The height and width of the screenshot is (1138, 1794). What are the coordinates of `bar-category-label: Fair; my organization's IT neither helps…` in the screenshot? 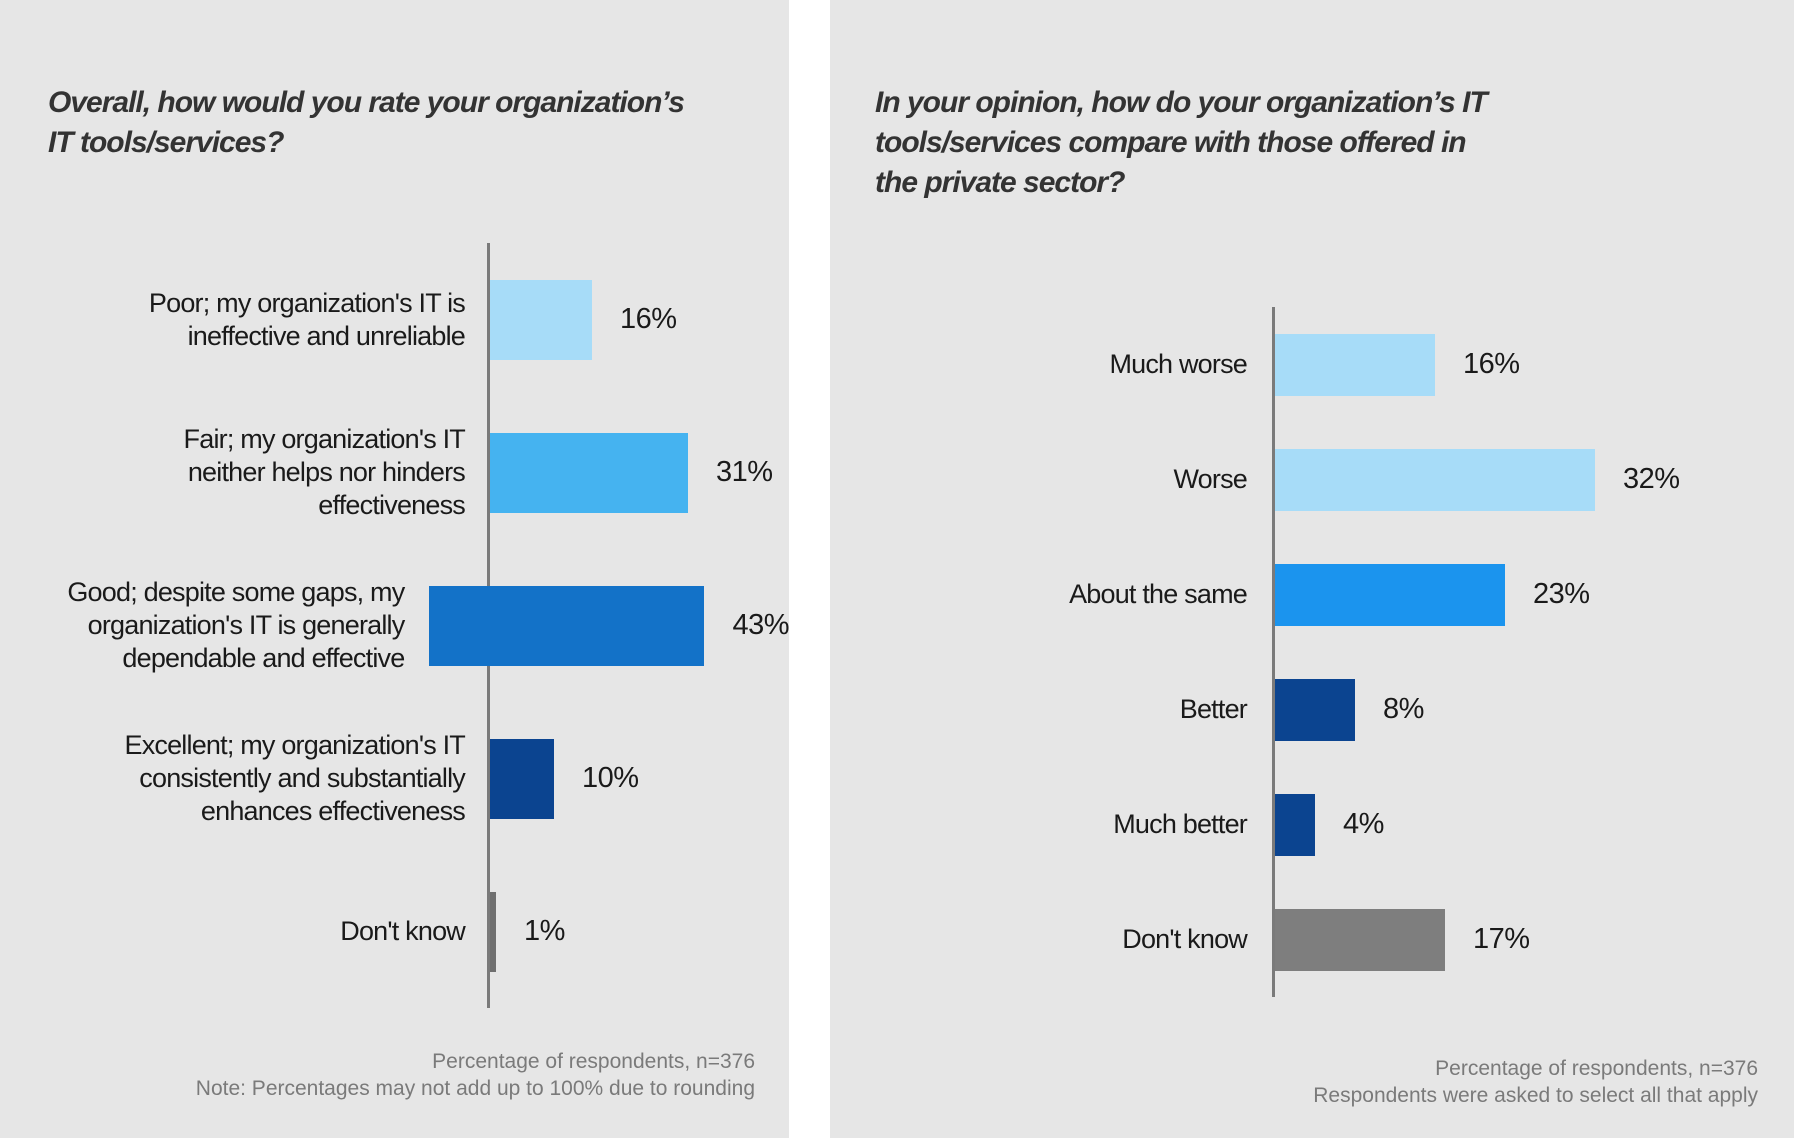 It's located at (324, 472).